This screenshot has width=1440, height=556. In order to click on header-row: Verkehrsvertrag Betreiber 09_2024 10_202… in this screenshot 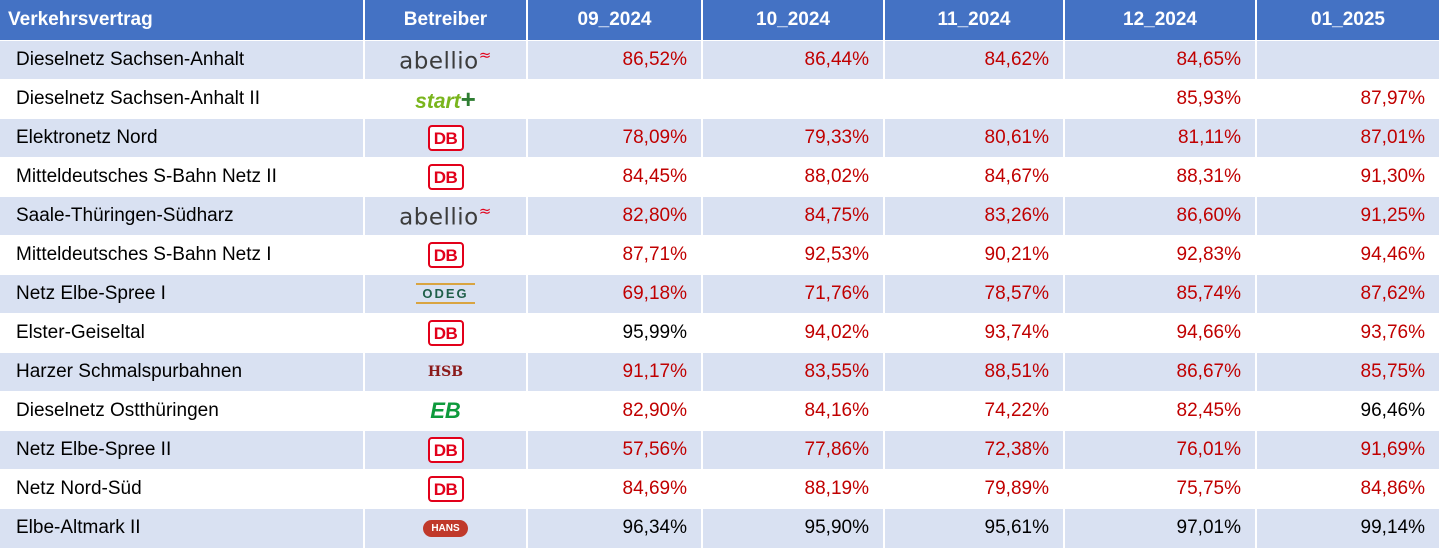, I will do `click(720, 20)`.